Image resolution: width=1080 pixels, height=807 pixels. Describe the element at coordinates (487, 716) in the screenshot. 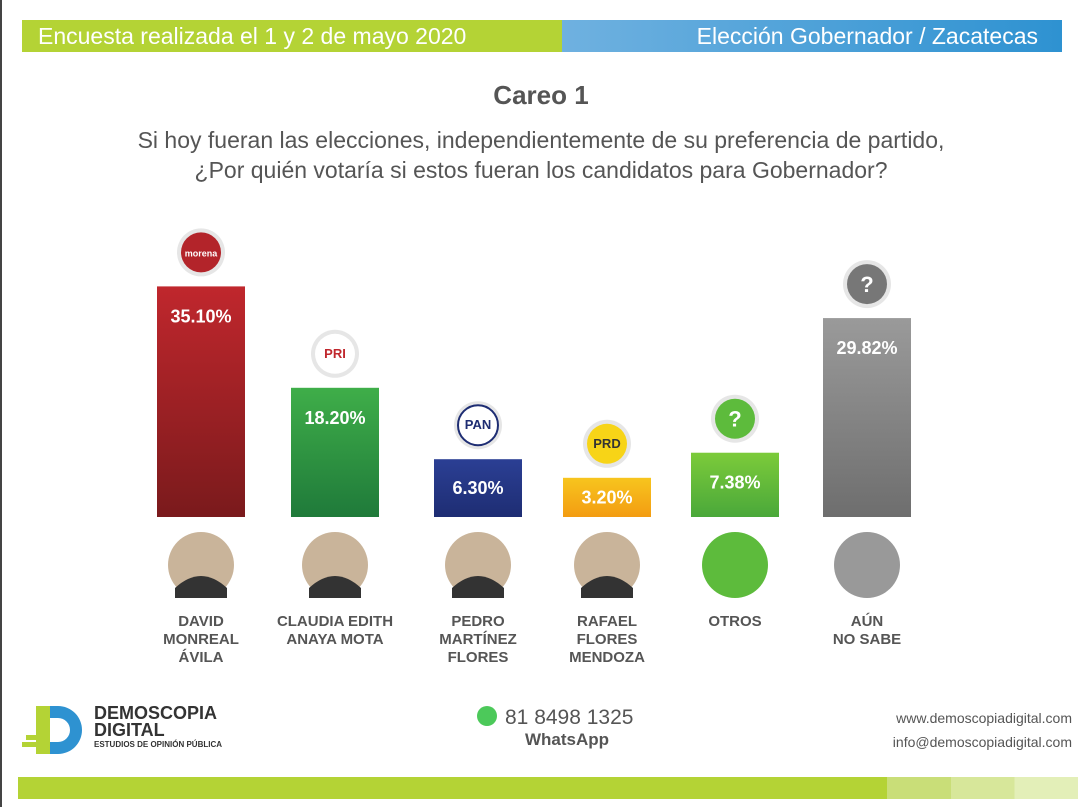

I see `whatsapp-icon` at that location.